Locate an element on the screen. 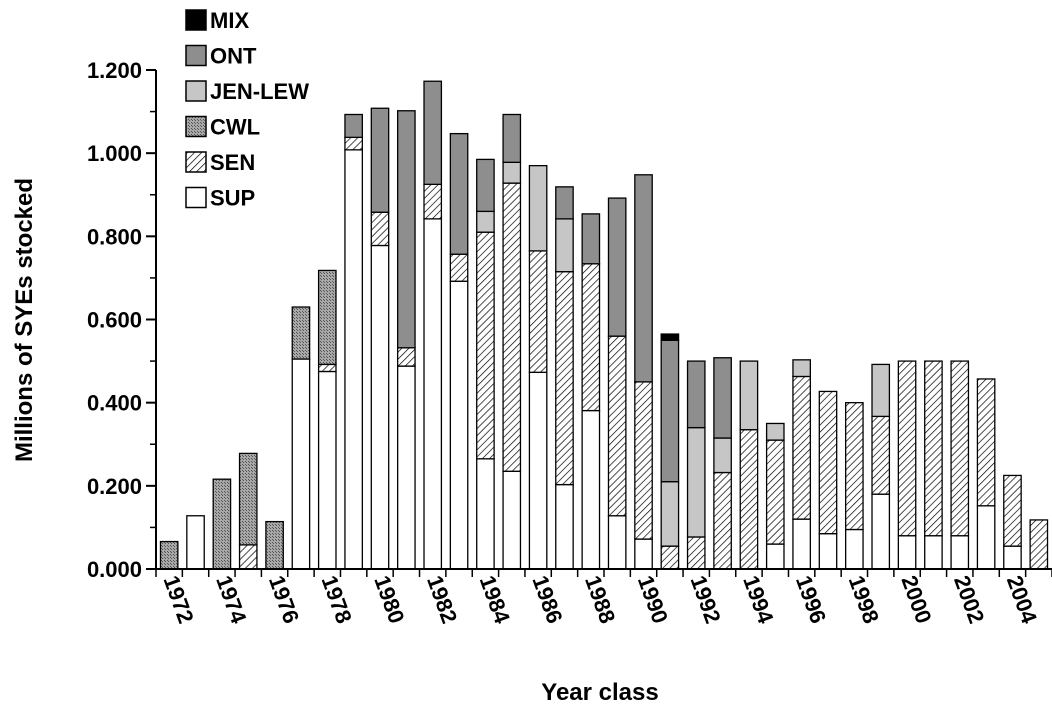 This screenshot has height=710, width=1052. x-tick-label: 2002 is located at coordinates (969, 599).